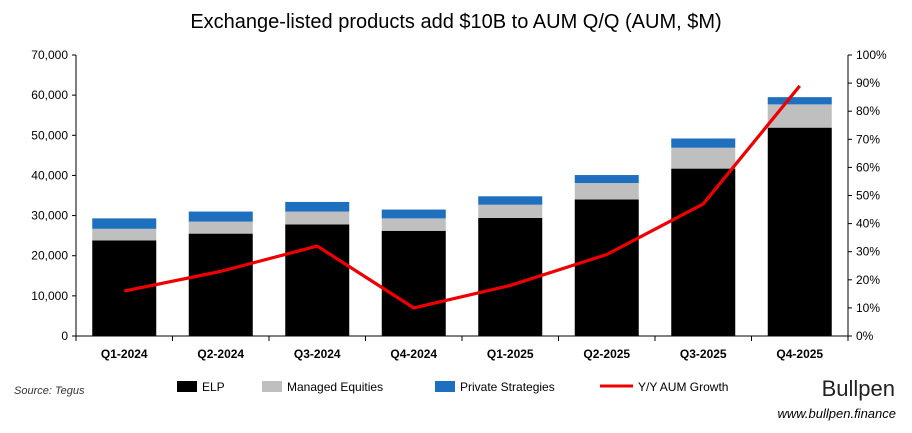 This screenshot has width=912, height=433. What do you see at coordinates (64, 336) in the screenshot?
I see `left-tick-label: 0` at bounding box center [64, 336].